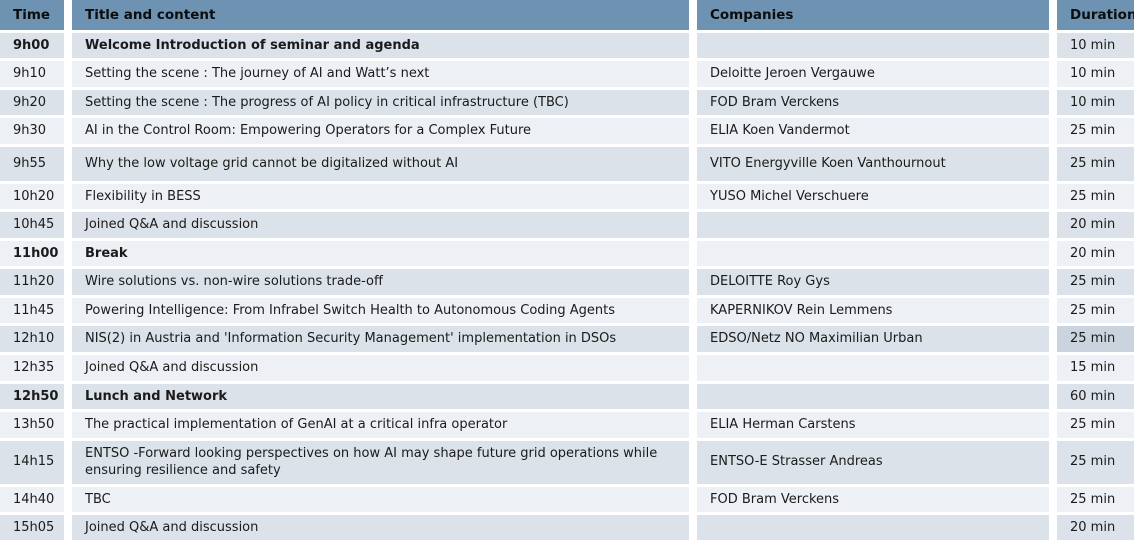 This screenshot has height=540, width=1134. Describe the element at coordinates (382, 254) in the screenshot. I see `title-cell: Break` at that location.